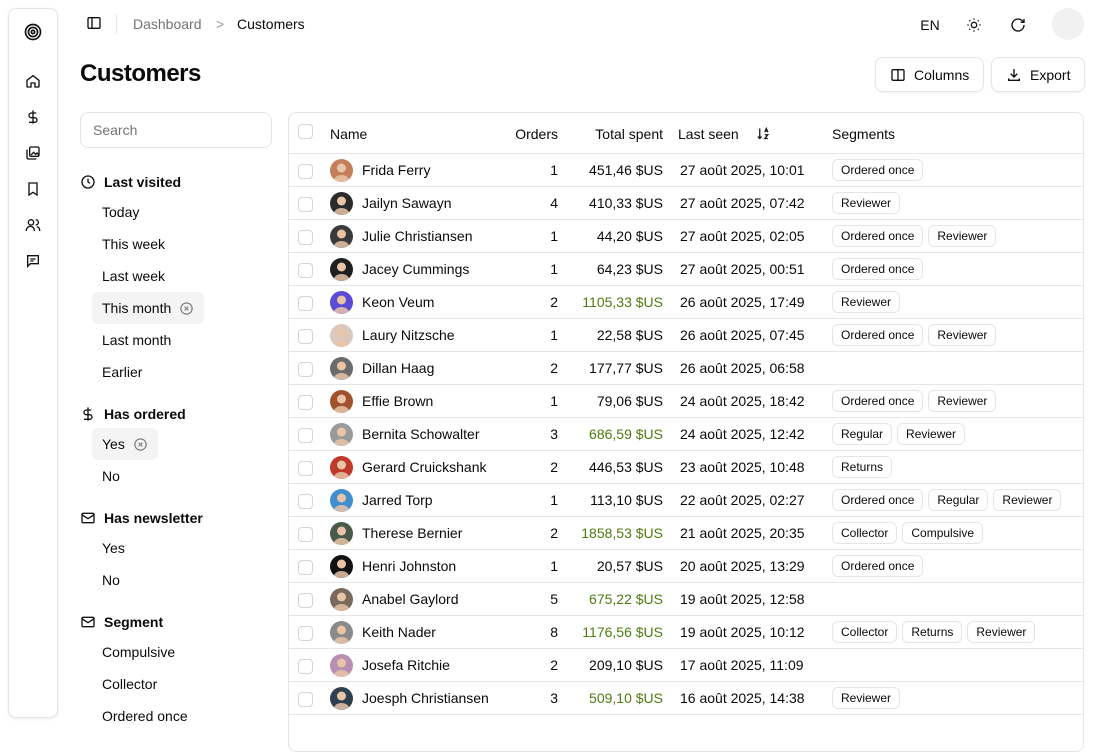  What do you see at coordinates (122, 372) in the screenshot?
I see `filter-item-last-visited-5: Earlier` at bounding box center [122, 372].